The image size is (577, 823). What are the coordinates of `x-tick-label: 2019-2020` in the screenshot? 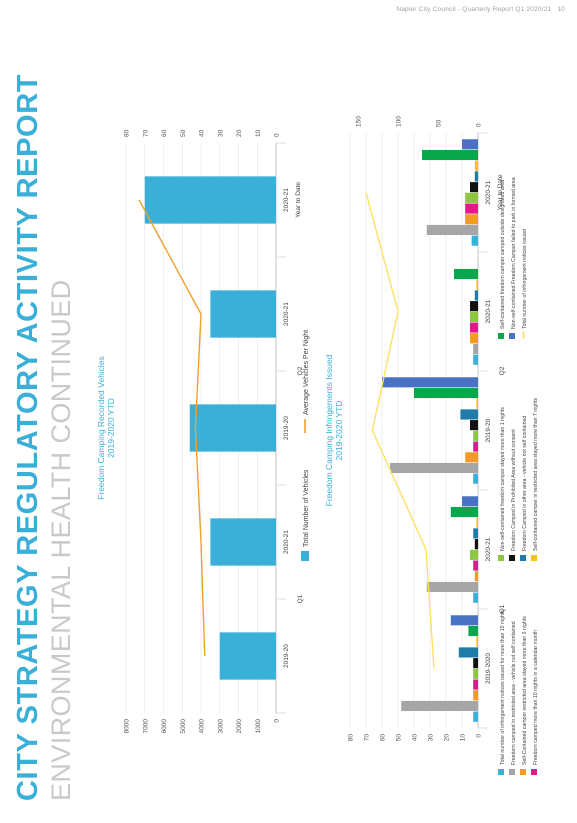 It's located at (488, 668).